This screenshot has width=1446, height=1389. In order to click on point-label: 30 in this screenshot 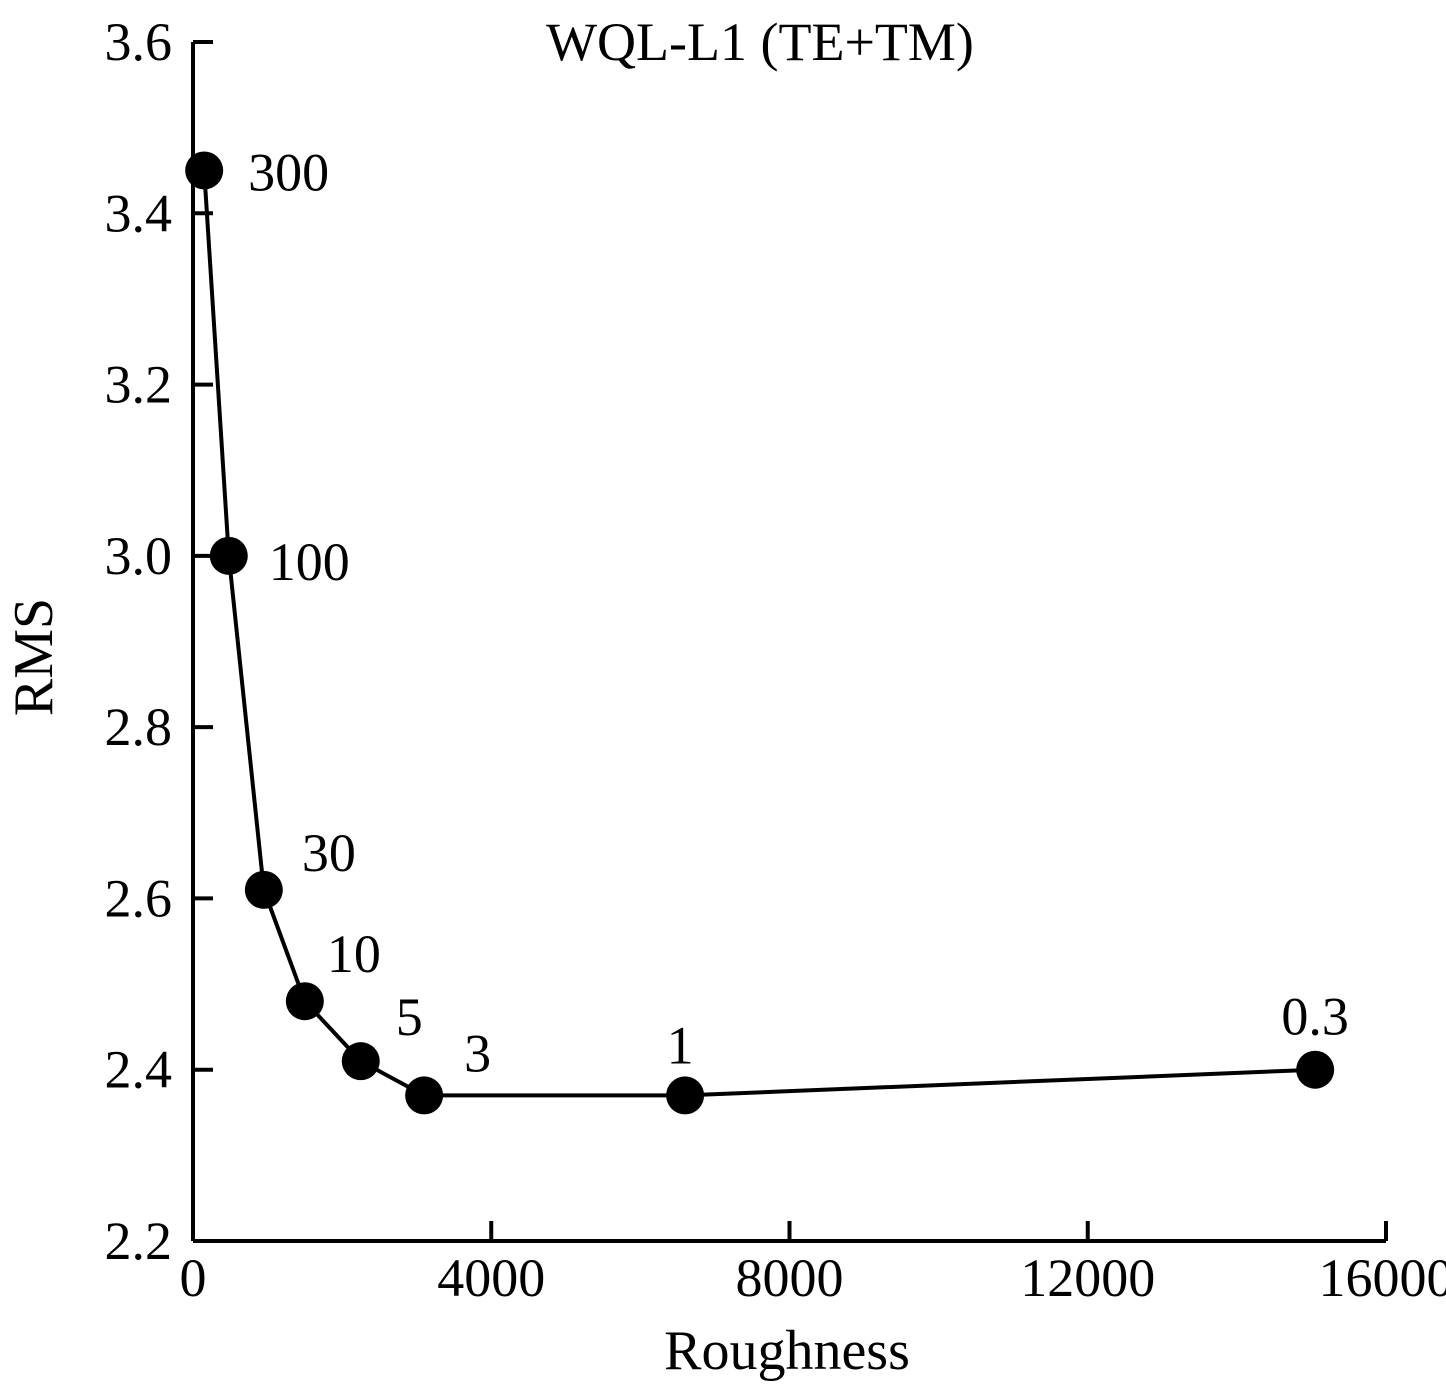, I will do `click(329, 853)`.